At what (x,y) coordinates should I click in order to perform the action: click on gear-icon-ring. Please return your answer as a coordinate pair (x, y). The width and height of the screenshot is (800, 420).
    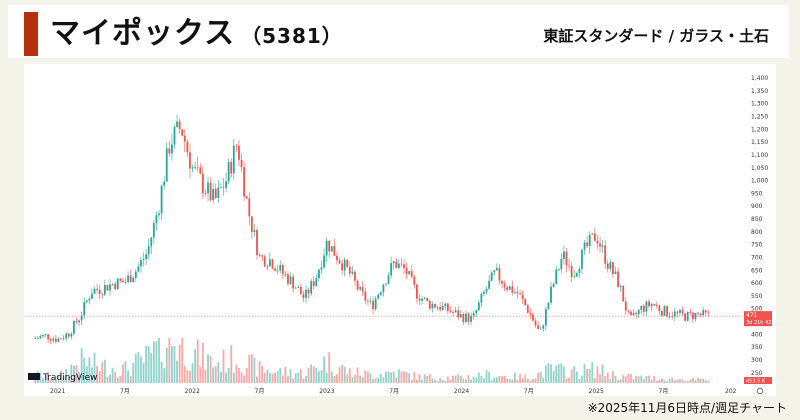
    Looking at the image, I should click on (760, 391).